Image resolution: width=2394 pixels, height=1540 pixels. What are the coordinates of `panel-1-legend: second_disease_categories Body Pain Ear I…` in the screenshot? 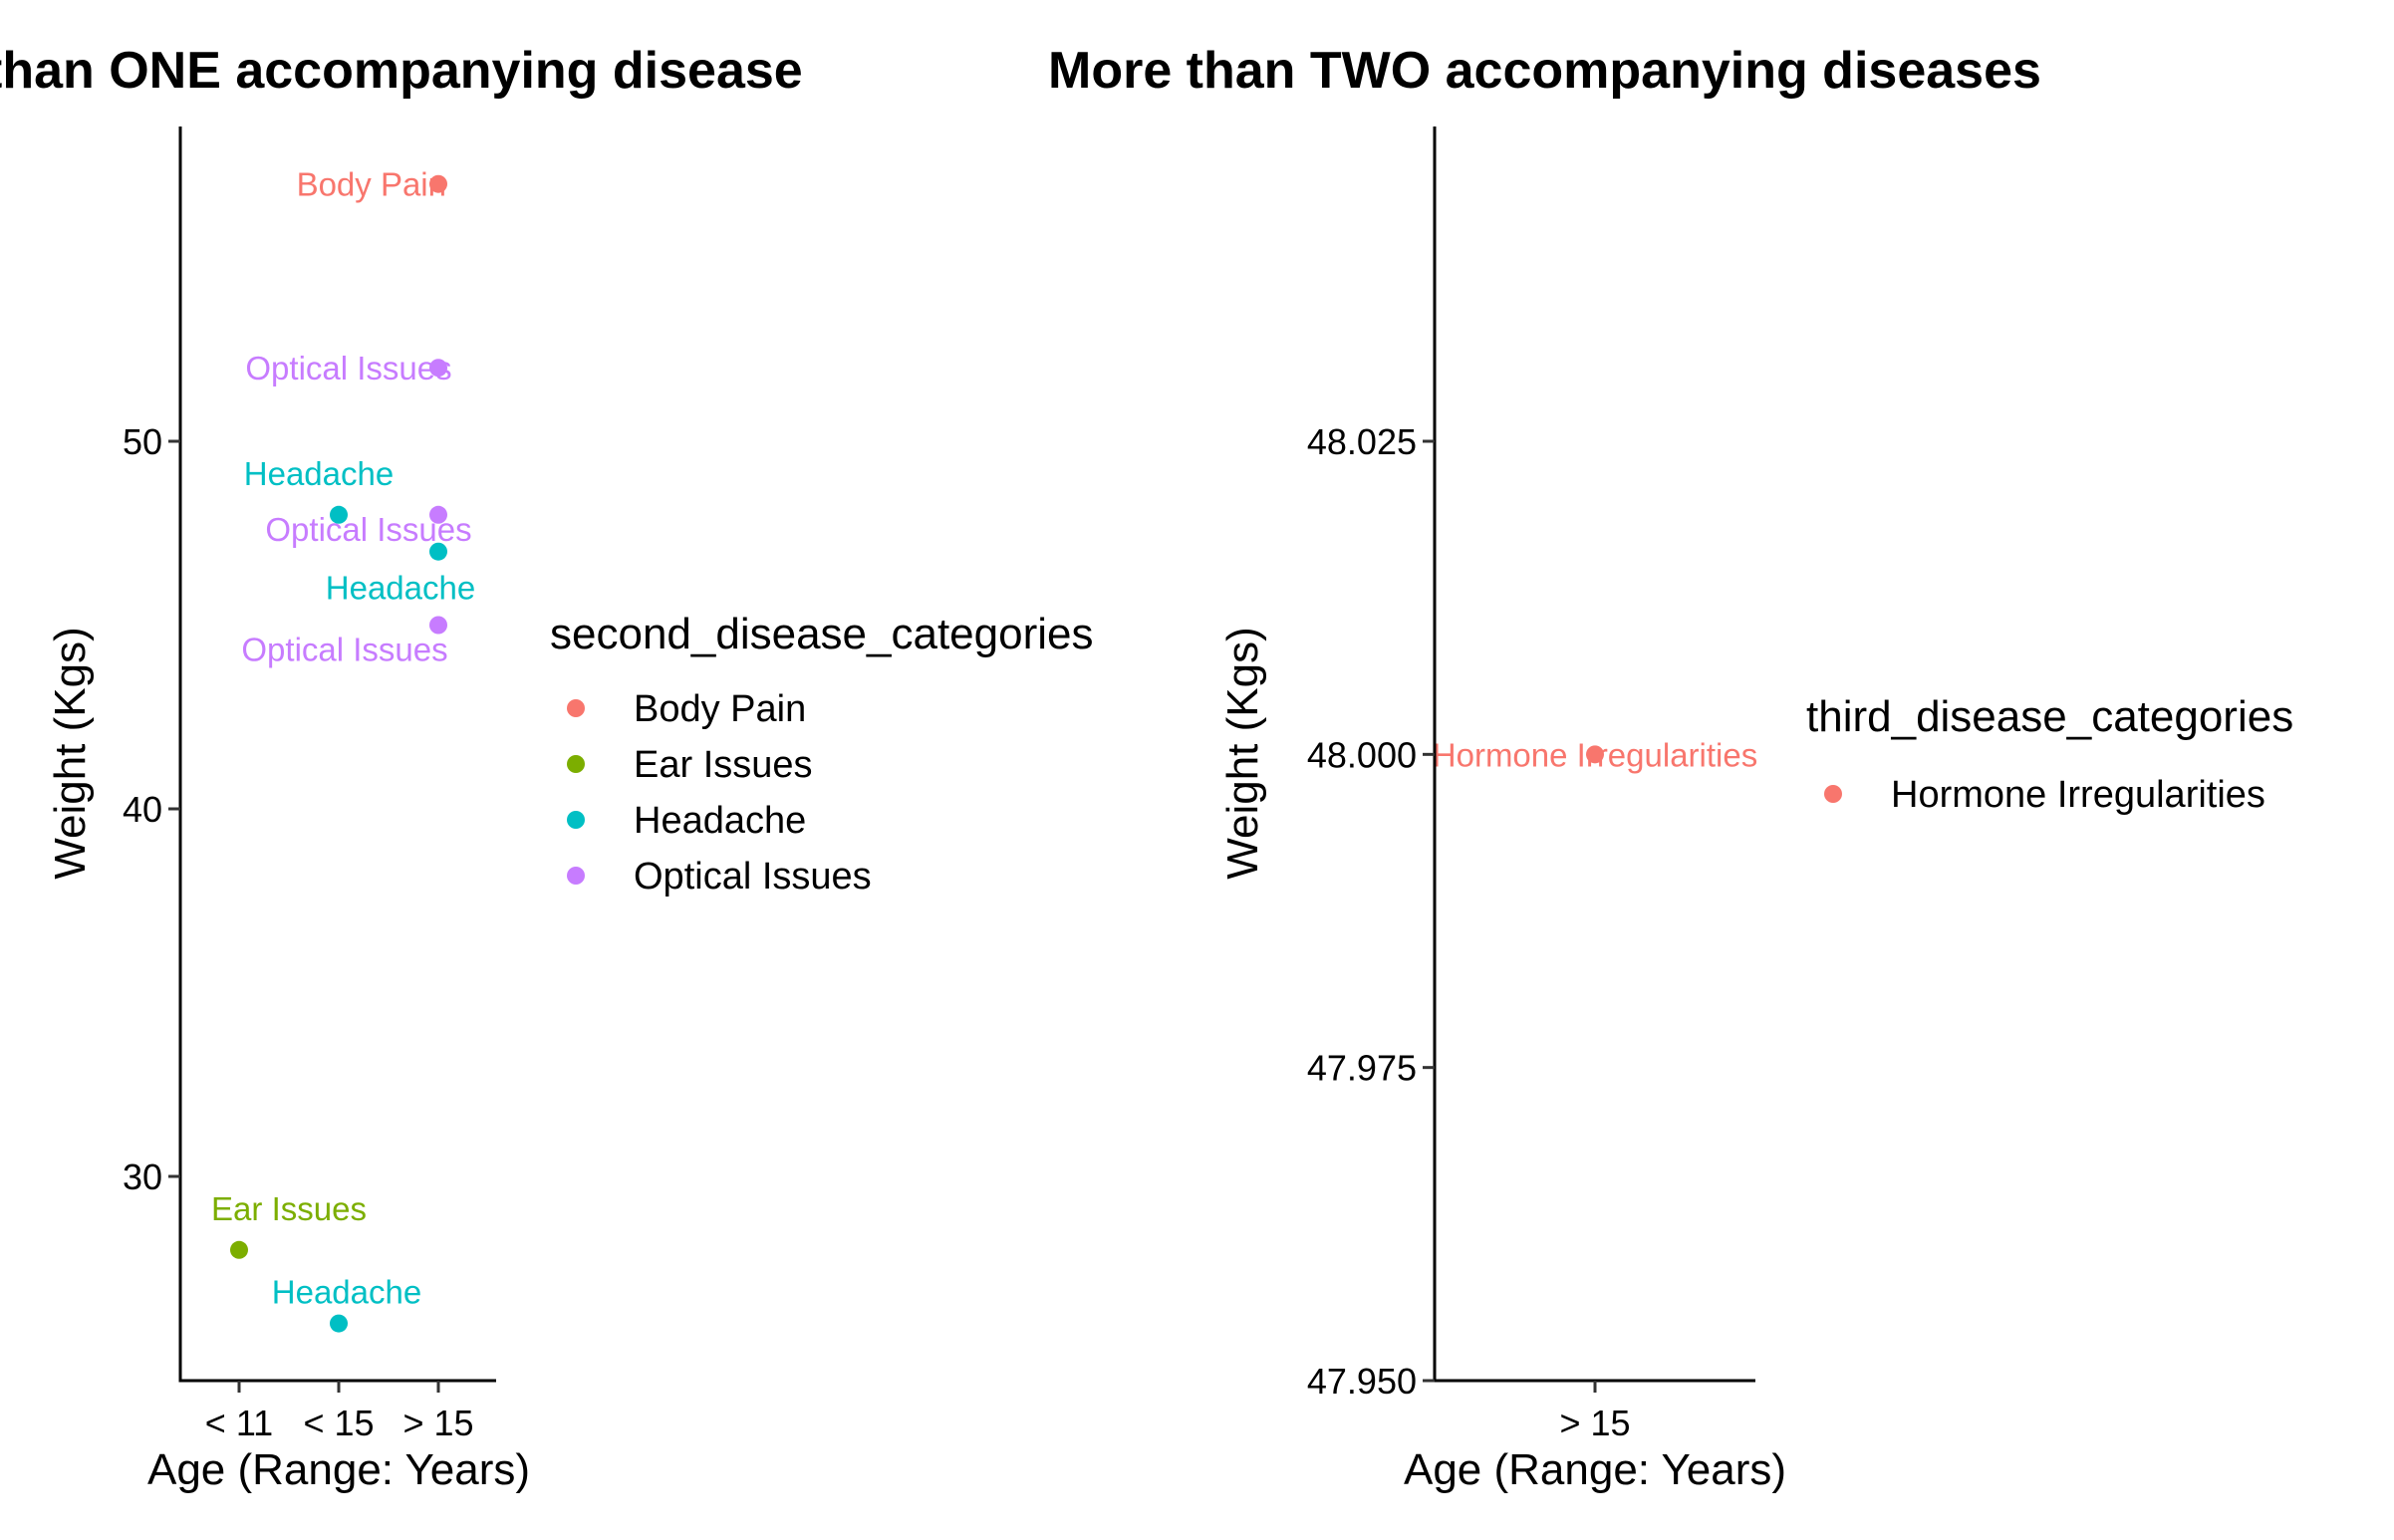 It's located at (822, 754).